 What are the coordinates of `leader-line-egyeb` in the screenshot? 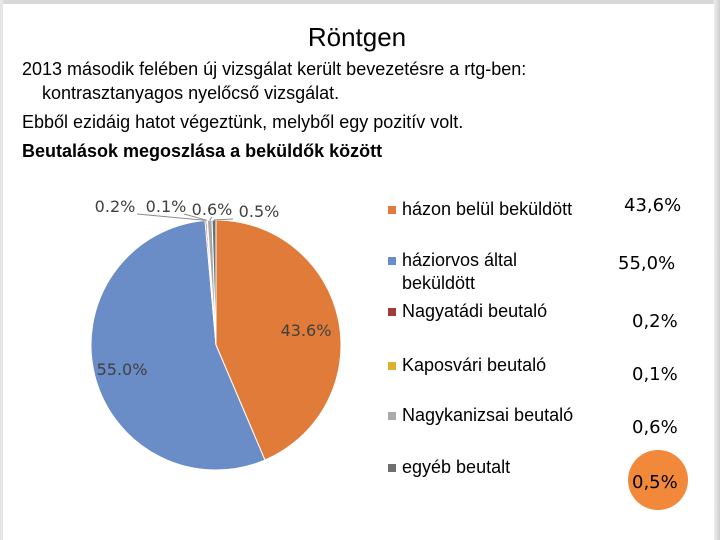 It's located at (224, 219).